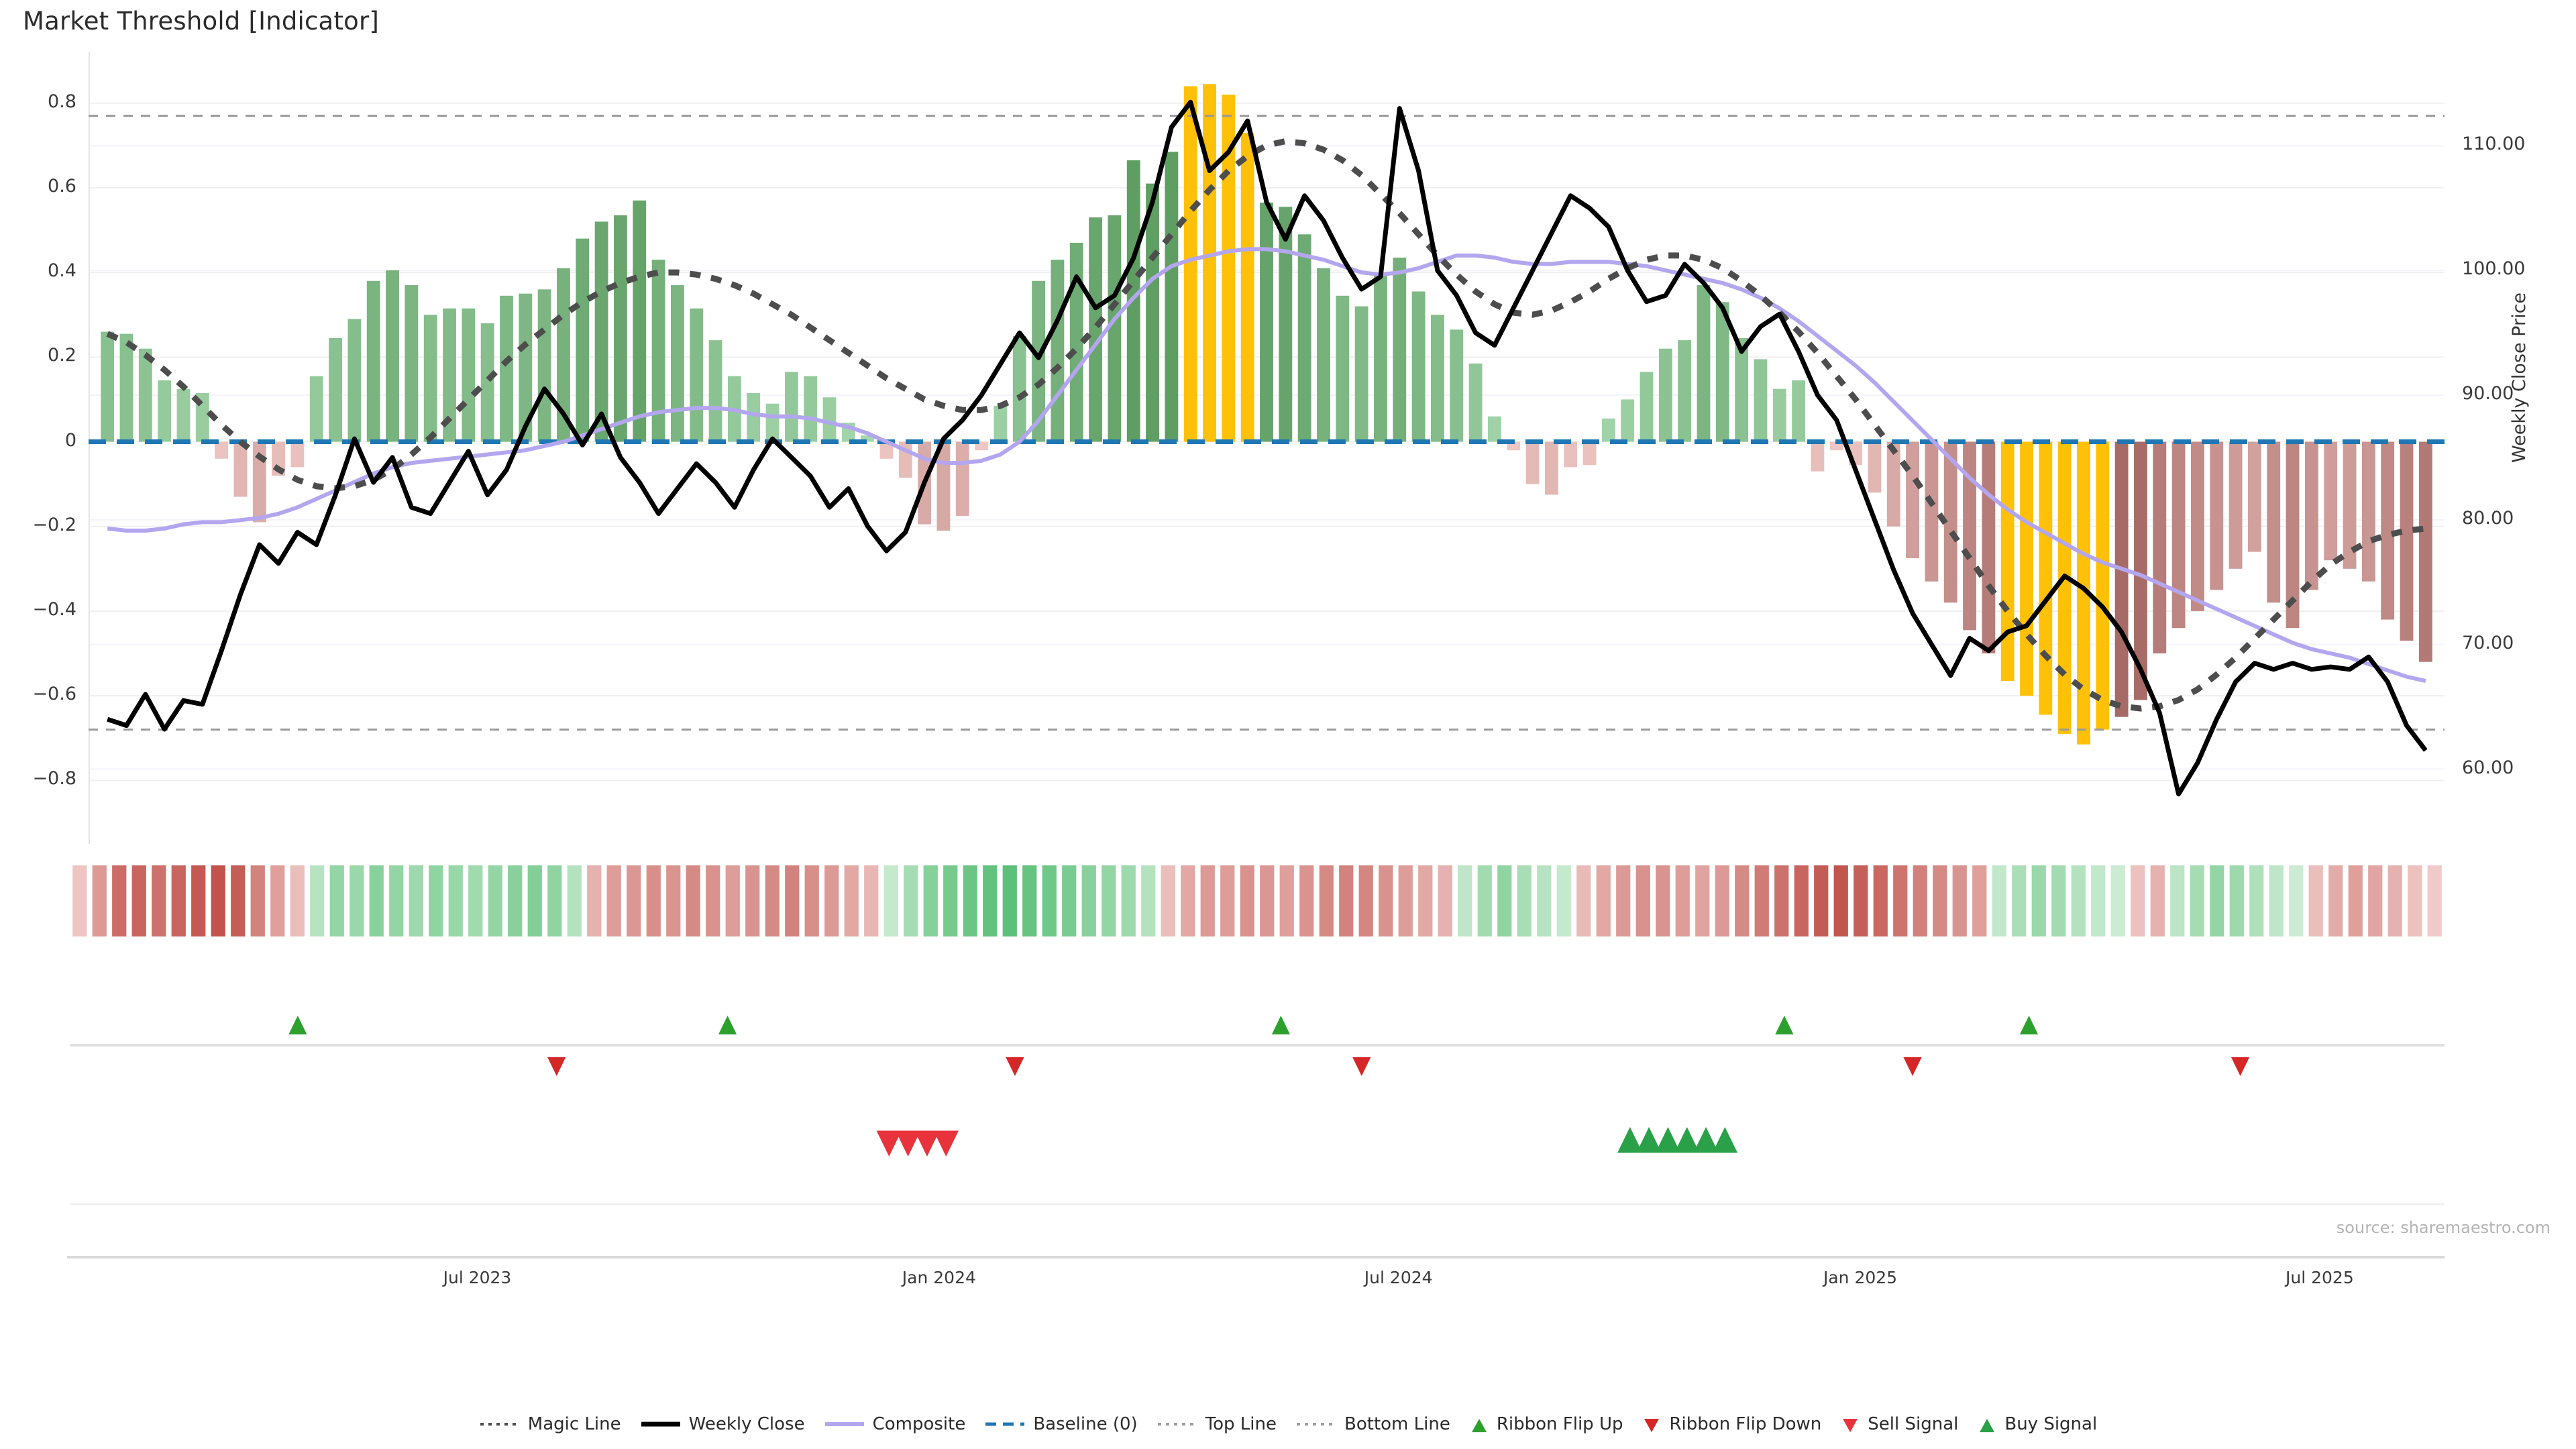  I want to click on sell-signal-marker, so click(889, 1143).